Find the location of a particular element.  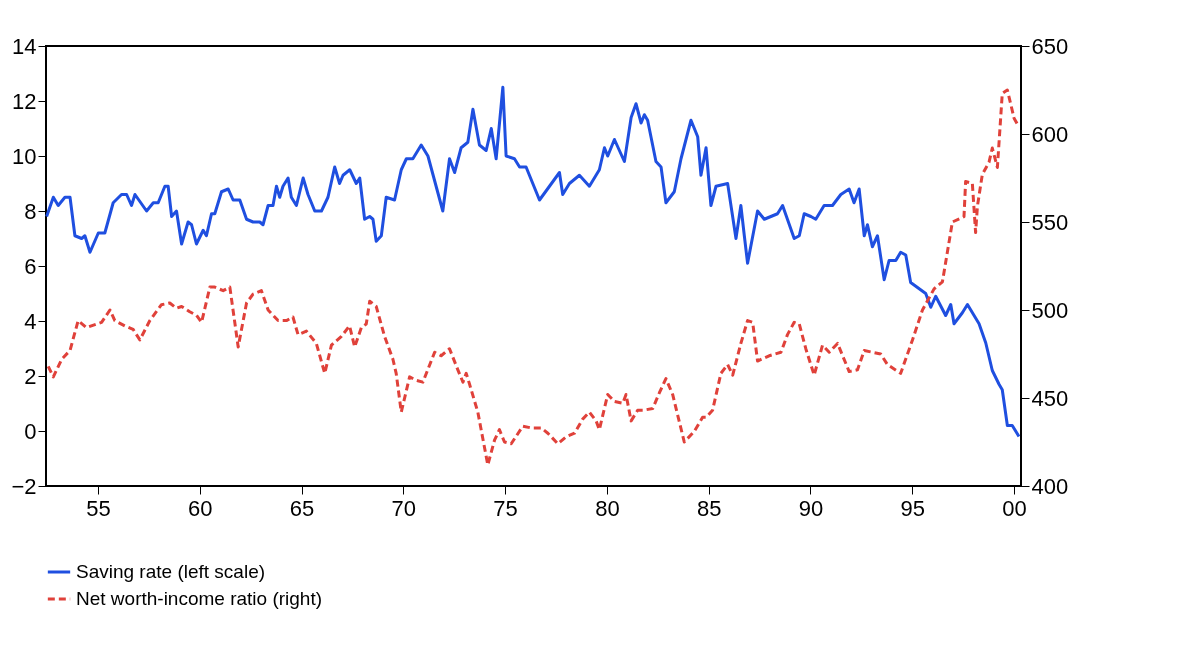

y-tick-label: 10 is located at coordinates (24, 156).